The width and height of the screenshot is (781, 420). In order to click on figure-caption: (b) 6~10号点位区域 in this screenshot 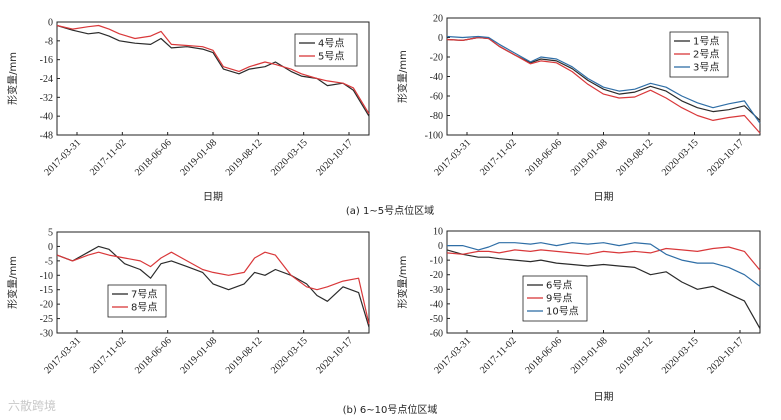, I will do `click(390, 409)`.